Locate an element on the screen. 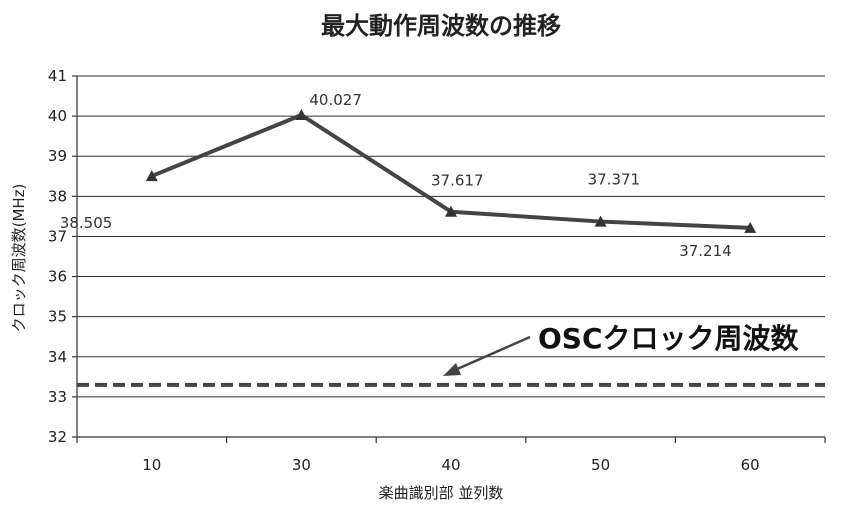  y-axis-label: クロック周波数(MHz) is located at coordinates (19, 258).